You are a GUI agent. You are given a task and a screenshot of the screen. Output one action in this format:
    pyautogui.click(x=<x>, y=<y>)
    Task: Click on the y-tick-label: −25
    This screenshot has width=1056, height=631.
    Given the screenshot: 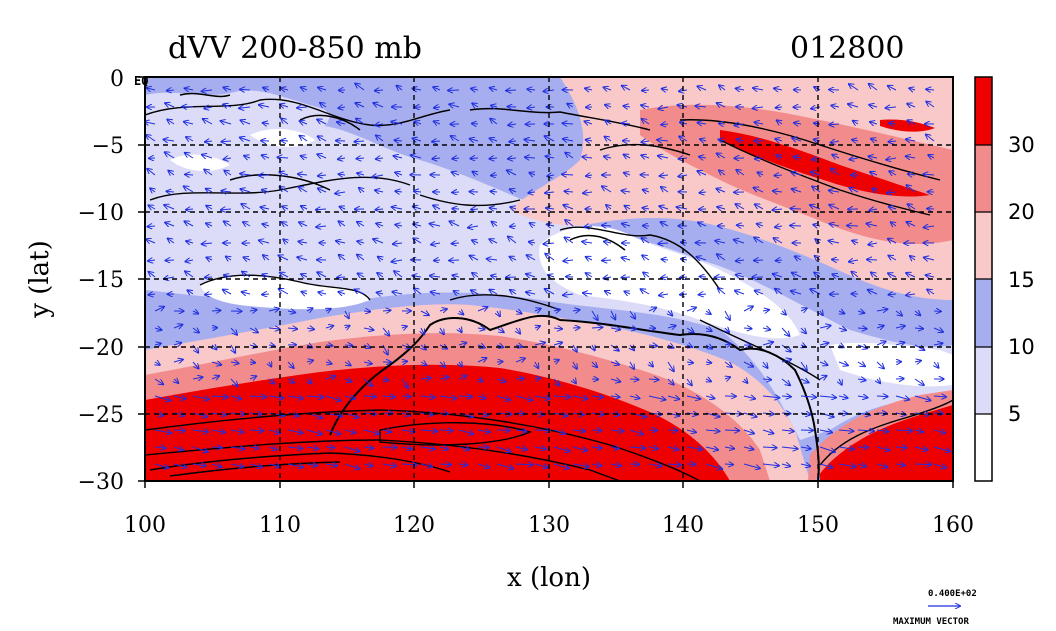 What is the action you would take?
    pyautogui.click(x=101, y=415)
    